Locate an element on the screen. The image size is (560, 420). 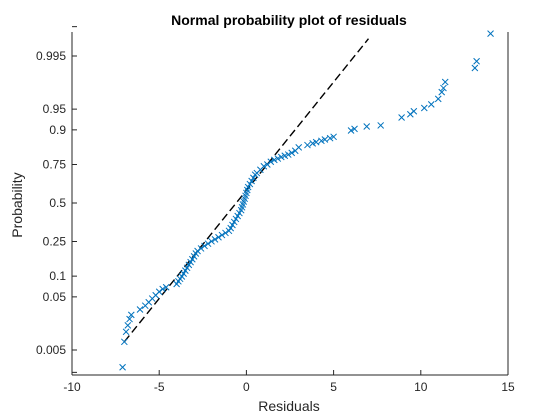
y-tick-label: 0.95 is located at coordinates (55, 109).